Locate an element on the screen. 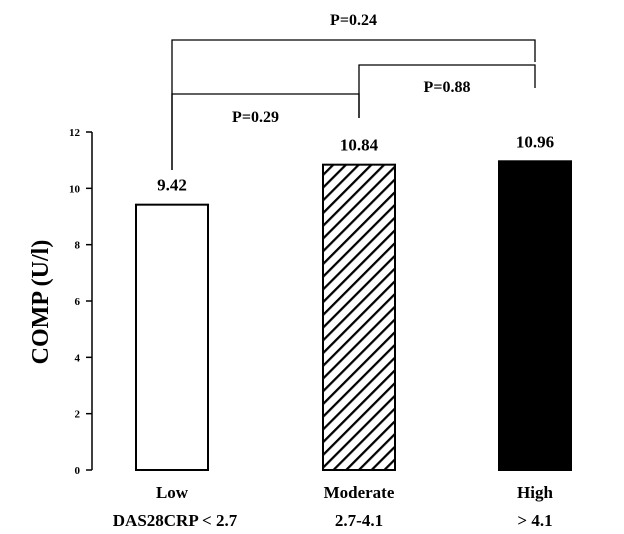 This screenshot has height=534, width=624. data-labels: 9.42 10.84 10.96 is located at coordinates (355, 163).